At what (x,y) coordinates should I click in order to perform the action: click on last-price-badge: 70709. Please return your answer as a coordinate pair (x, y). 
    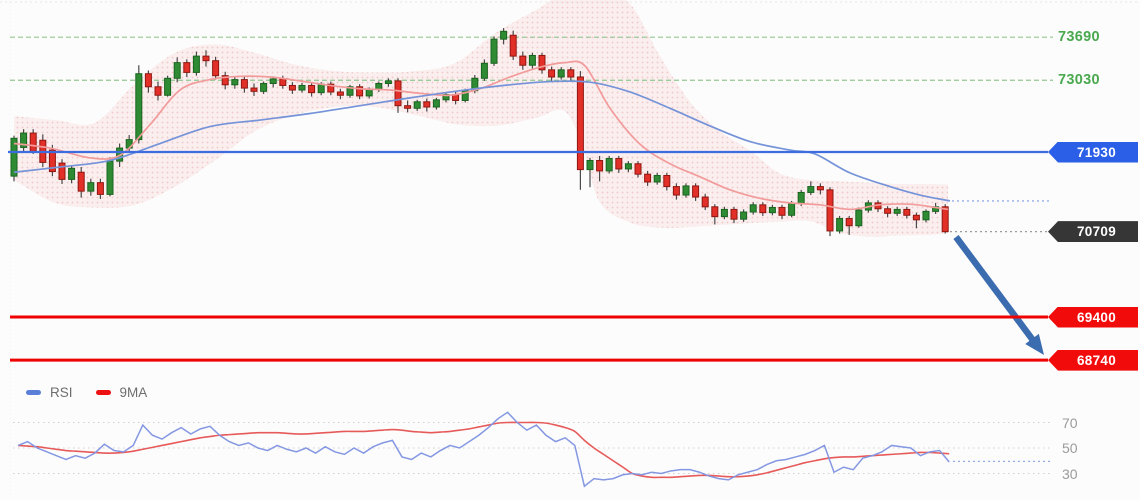
    Looking at the image, I should click on (1093, 232).